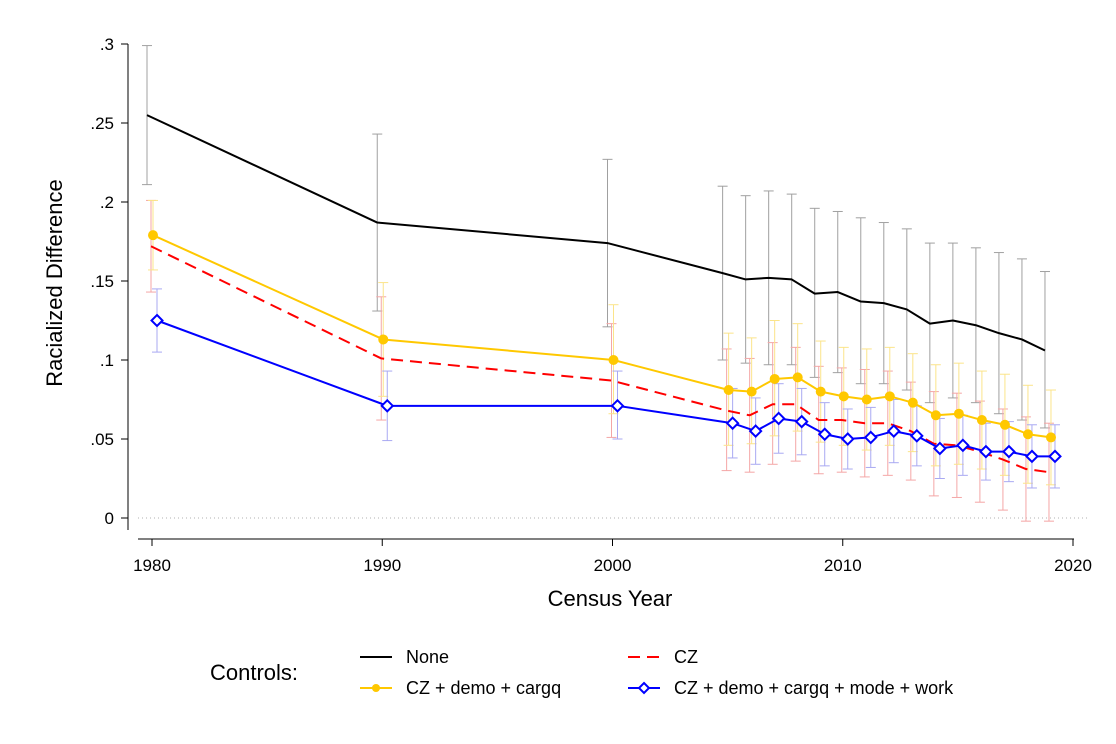 This screenshot has height=744, width=1116. I want to click on x-tick-label: 1990, so click(382, 565).